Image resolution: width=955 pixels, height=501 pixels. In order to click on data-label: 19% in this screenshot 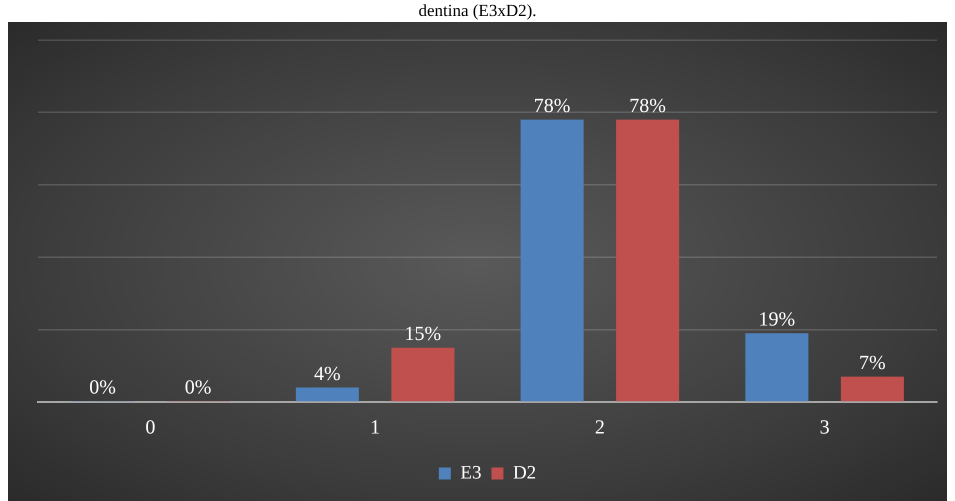, I will do `click(777, 319)`.